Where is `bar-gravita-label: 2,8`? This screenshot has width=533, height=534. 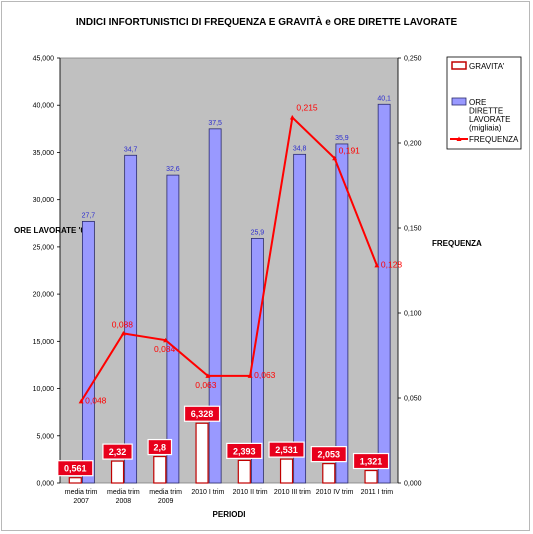
bar-gravita-label: 2,8 is located at coordinates (160, 448).